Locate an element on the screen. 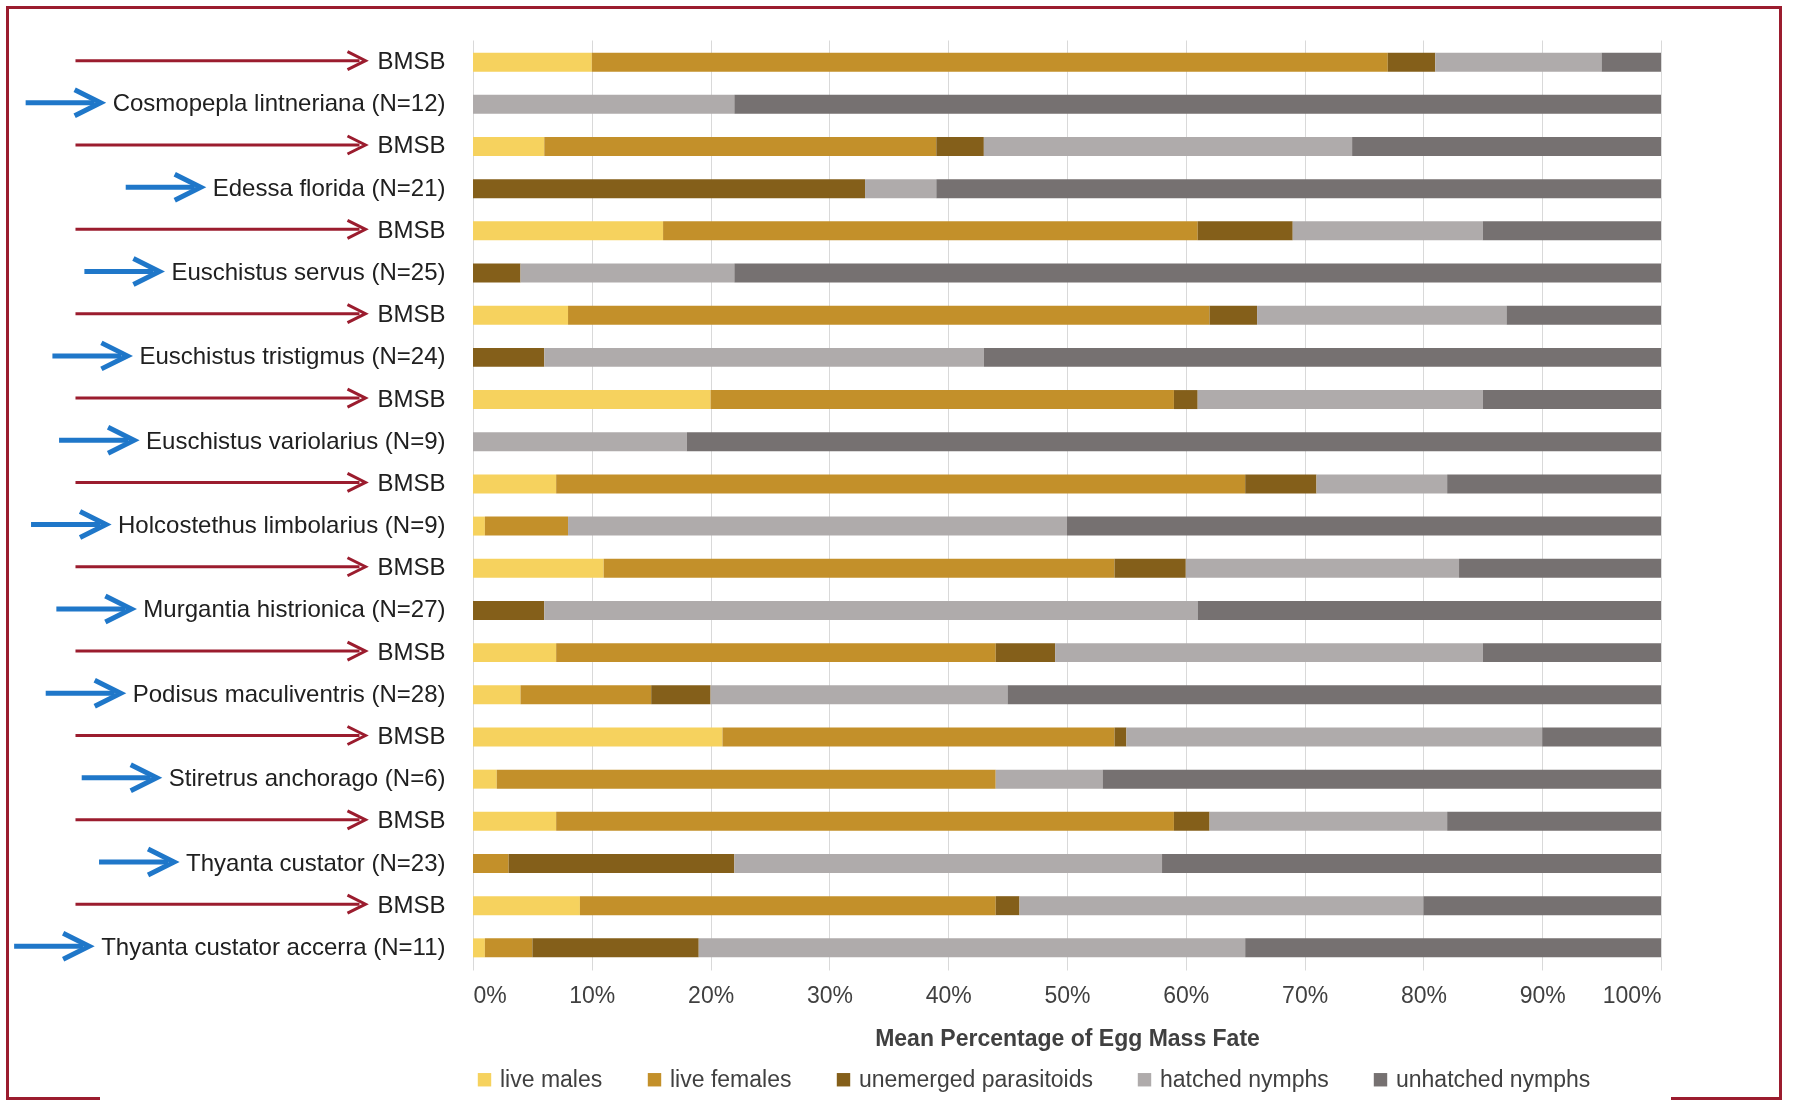 The height and width of the screenshot is (1108, 1794). x-tick-label: 90% is located at coordinates (1542, 994).